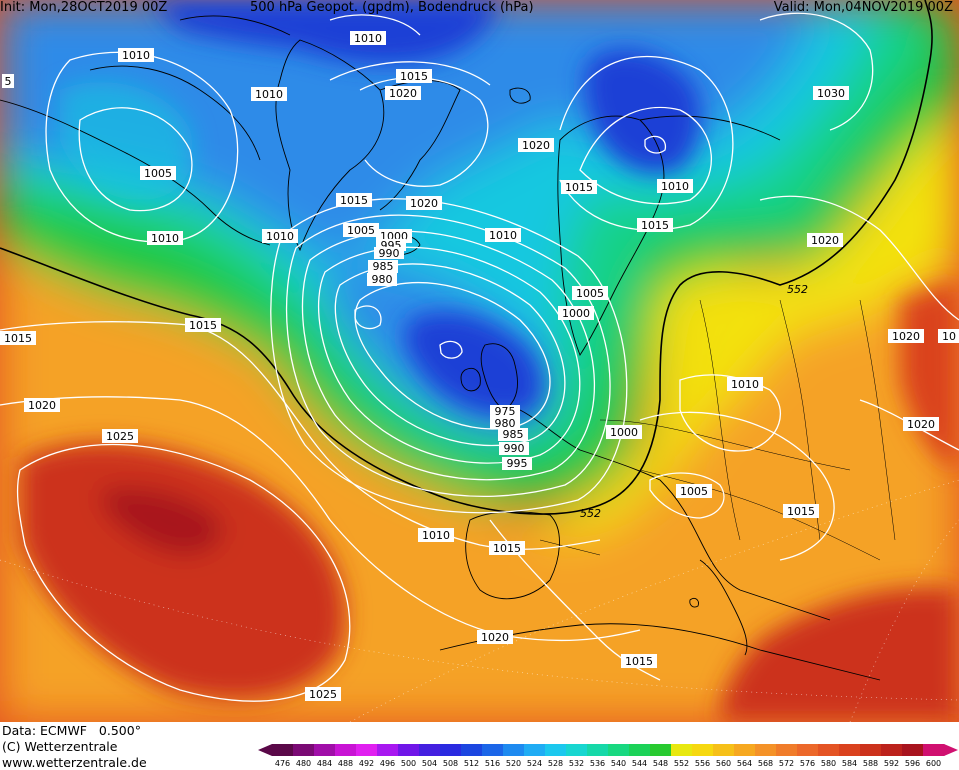 The image size is (959, 770). What do you see at coordinates (473, 363) in the screenshot?
I see `field-deepblue-low` at bounding box center [473, 363].